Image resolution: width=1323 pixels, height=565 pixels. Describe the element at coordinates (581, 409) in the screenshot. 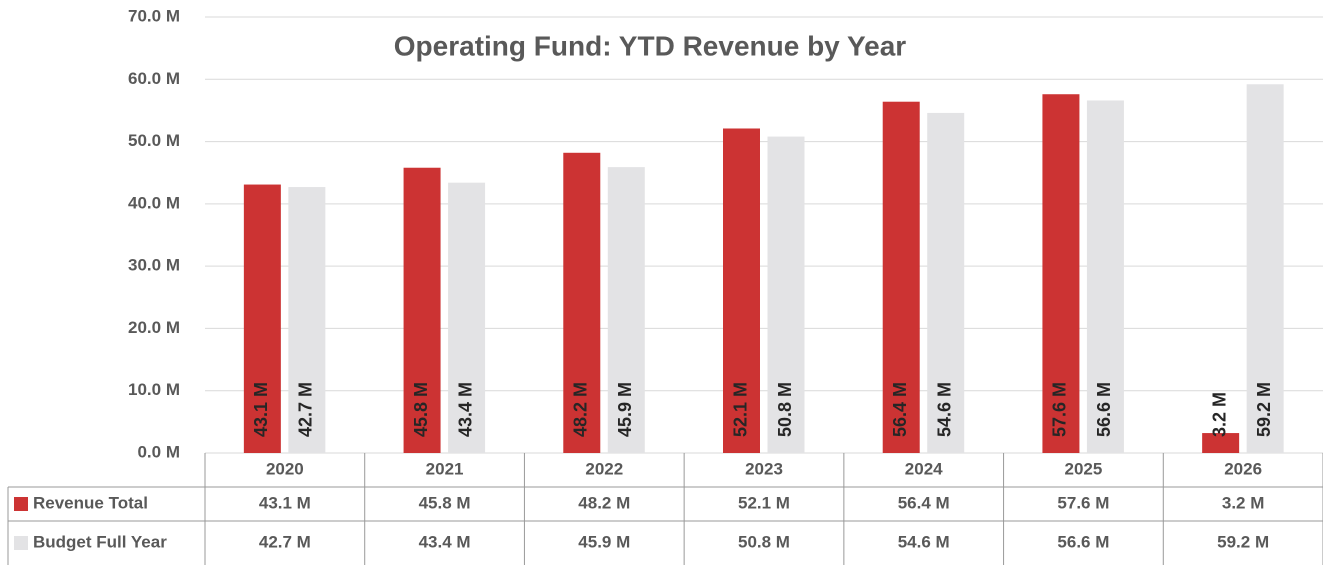

I see `data-label: 48.2 M` at that location.